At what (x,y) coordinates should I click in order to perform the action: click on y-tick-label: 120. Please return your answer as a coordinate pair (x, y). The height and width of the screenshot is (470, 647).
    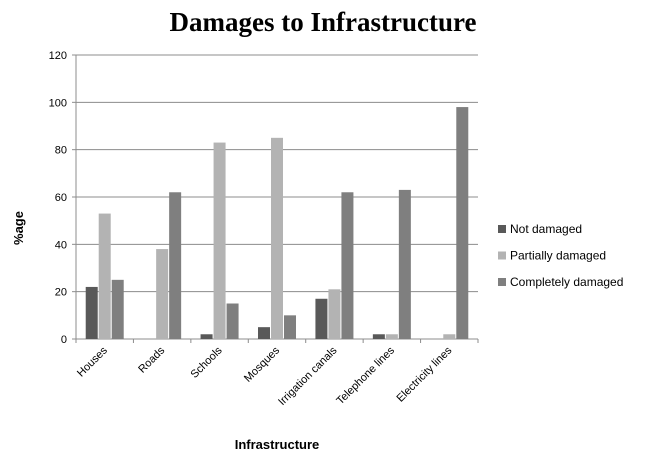
    Looking at the image, I should click on (58, 56).